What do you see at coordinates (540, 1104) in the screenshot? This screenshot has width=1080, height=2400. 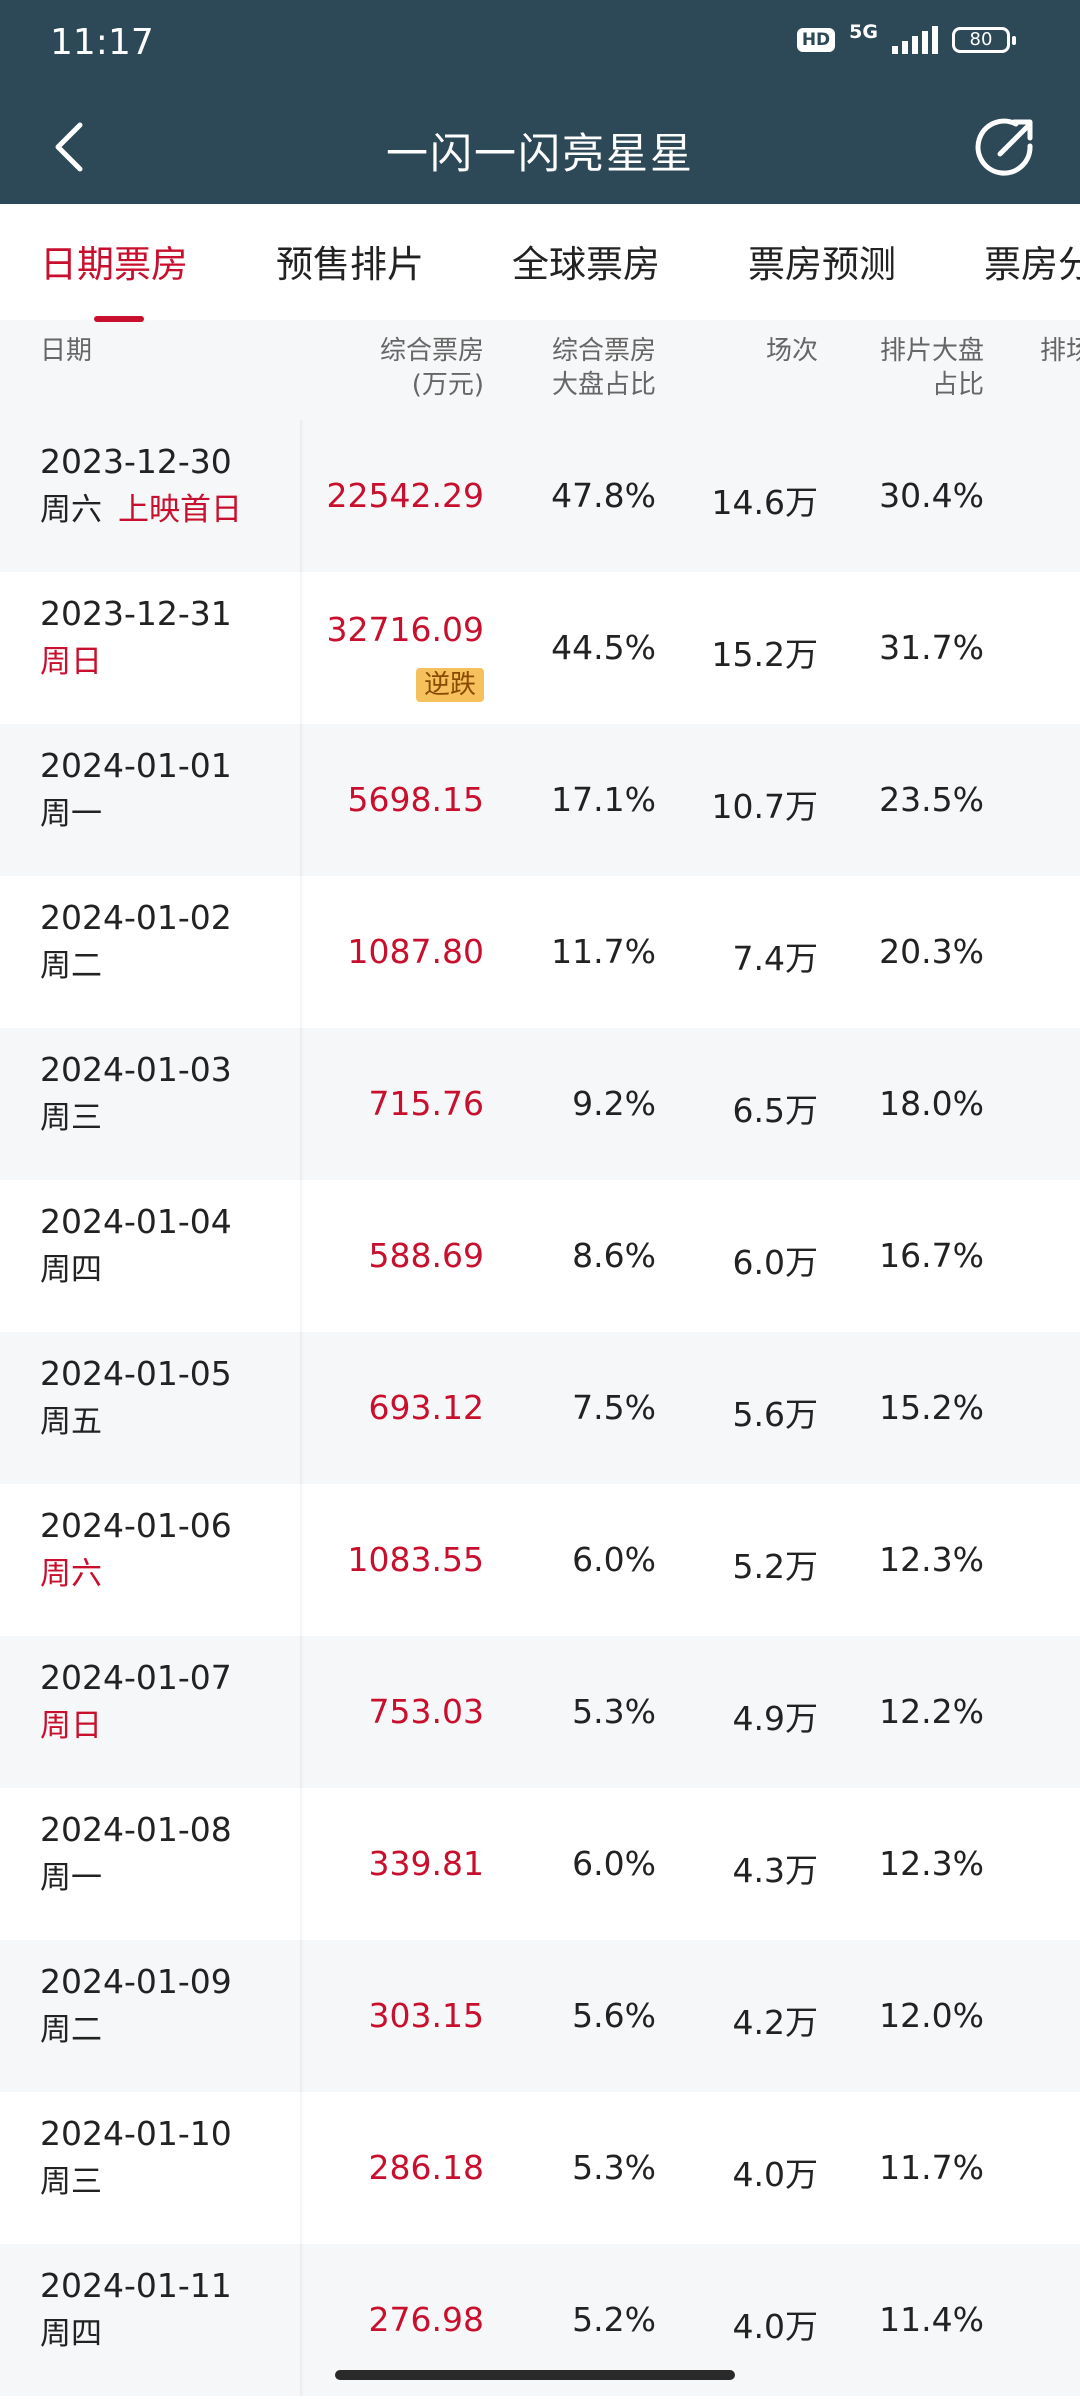 I see `table-row: 2024-01-03 周三 715.76 9.2% 6.5万 18.0%` at bounding box center [540, 1104].